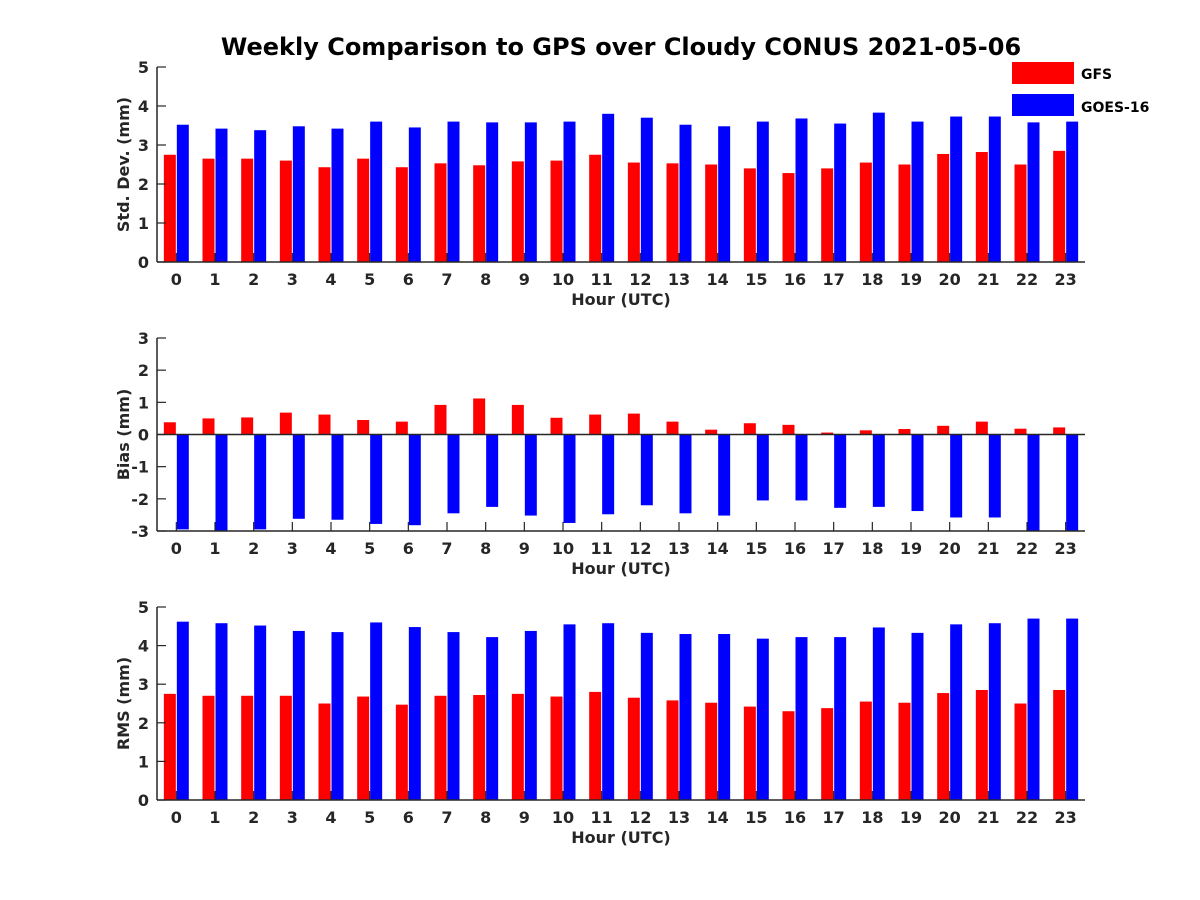 The image size is (1200, 900). Describe the element at coordinates (408, 817) in the screenshot. I see `x-tick-label: 6` at that location.